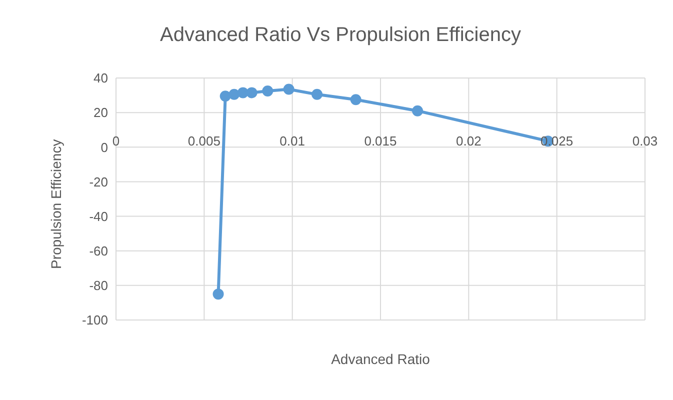  Describe the element at coordinates (101, 78) in the screenshot. I see `y-tick-label: 40` at that location.